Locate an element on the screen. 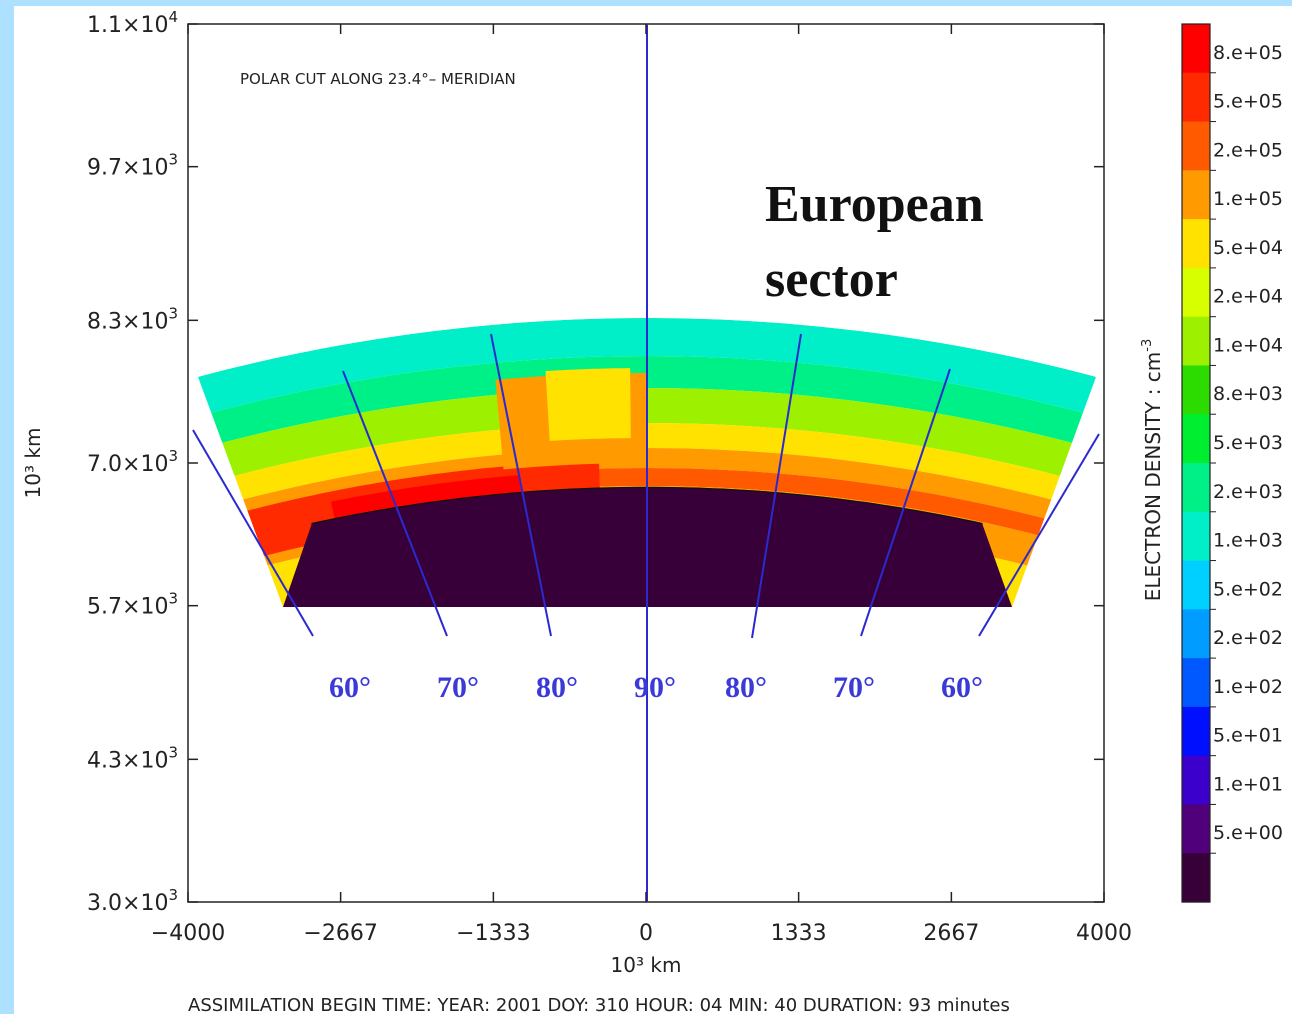  colorbar-level-label: 1.e+04 is located at coordinates (1248, 345).